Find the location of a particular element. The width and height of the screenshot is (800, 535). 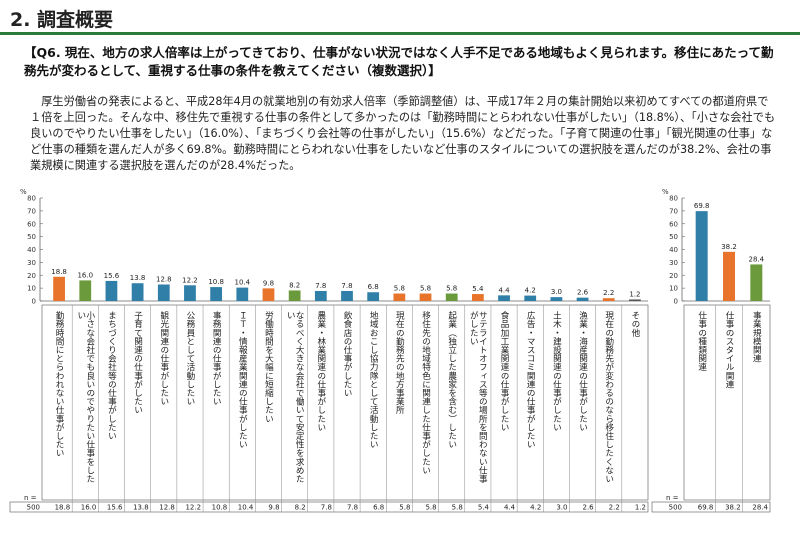

data-label: 15.6 is located at coordinates (112, 276).